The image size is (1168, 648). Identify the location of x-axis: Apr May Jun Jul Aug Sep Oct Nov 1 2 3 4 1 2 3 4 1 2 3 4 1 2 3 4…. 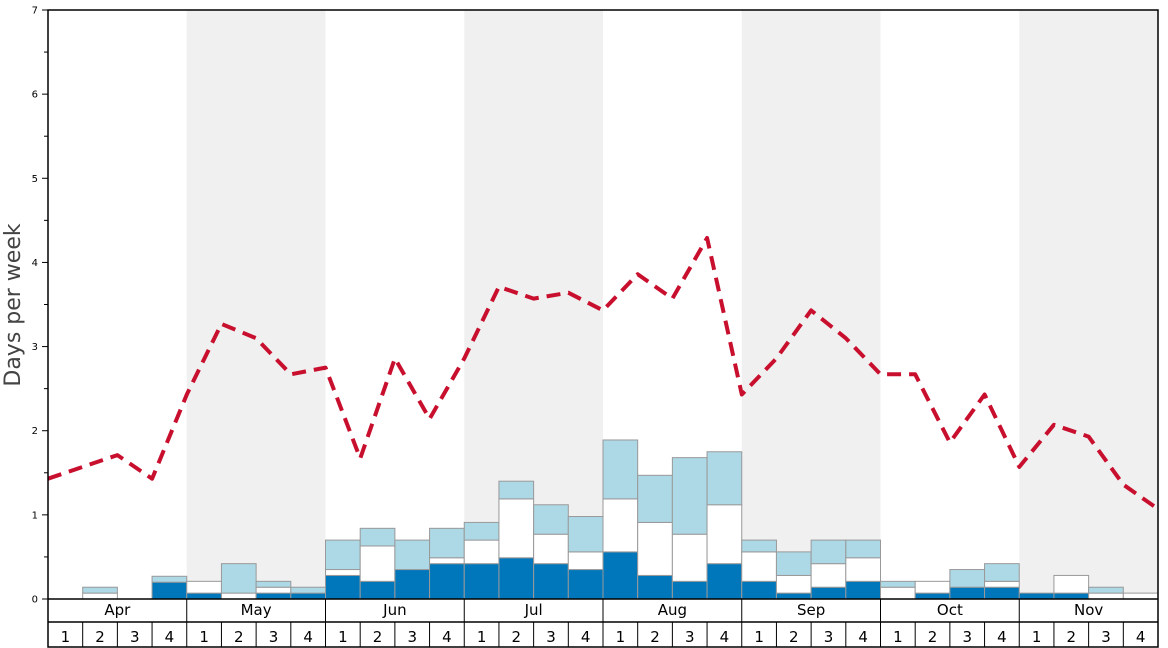
(603, 622).